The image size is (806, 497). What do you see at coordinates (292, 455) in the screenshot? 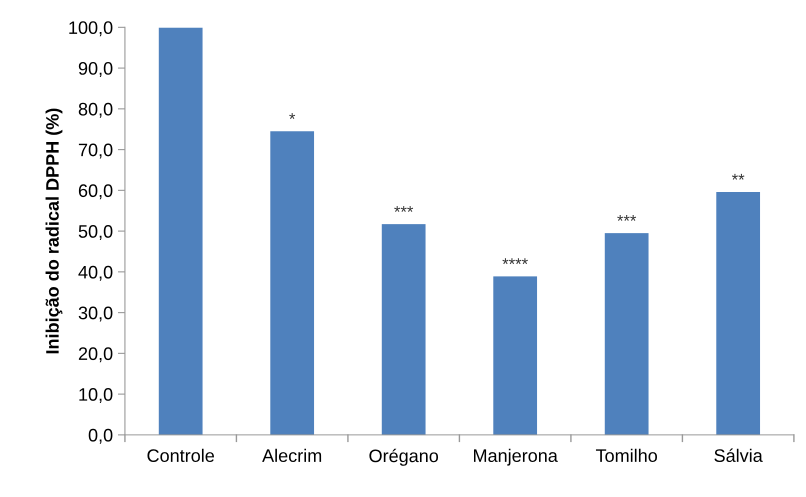
I see `x-tick-label: Alecrim` at bounding box center [292, 455].